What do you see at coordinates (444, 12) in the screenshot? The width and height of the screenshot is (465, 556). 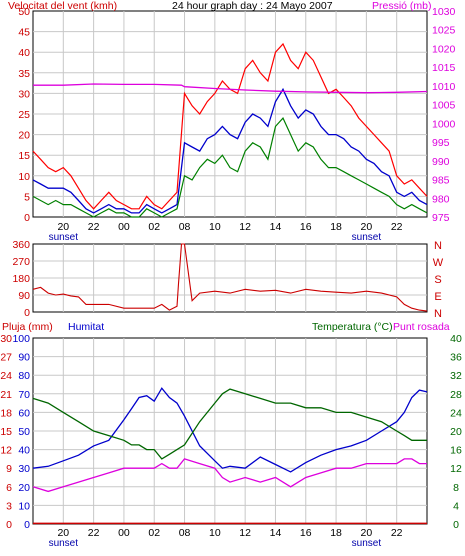 I see `pressure-y-tick: 1030` at bounding box center [444, 12].